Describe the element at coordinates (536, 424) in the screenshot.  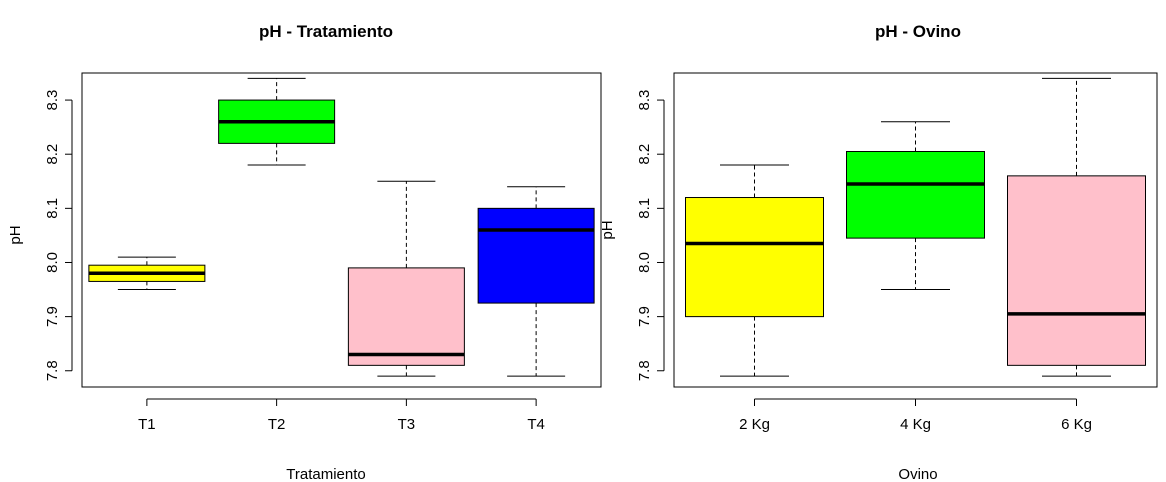
I see `x-tick-label: T4` at that location.